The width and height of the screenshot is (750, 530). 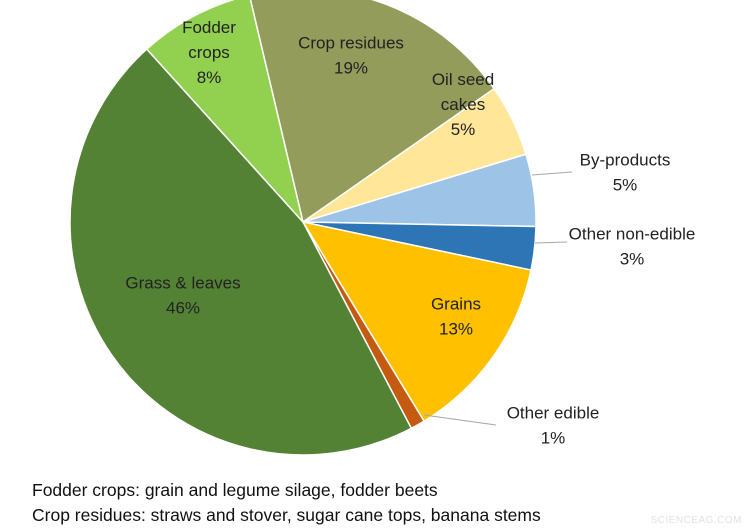 I want to click on leader-lines, so click(x=498, y=298).